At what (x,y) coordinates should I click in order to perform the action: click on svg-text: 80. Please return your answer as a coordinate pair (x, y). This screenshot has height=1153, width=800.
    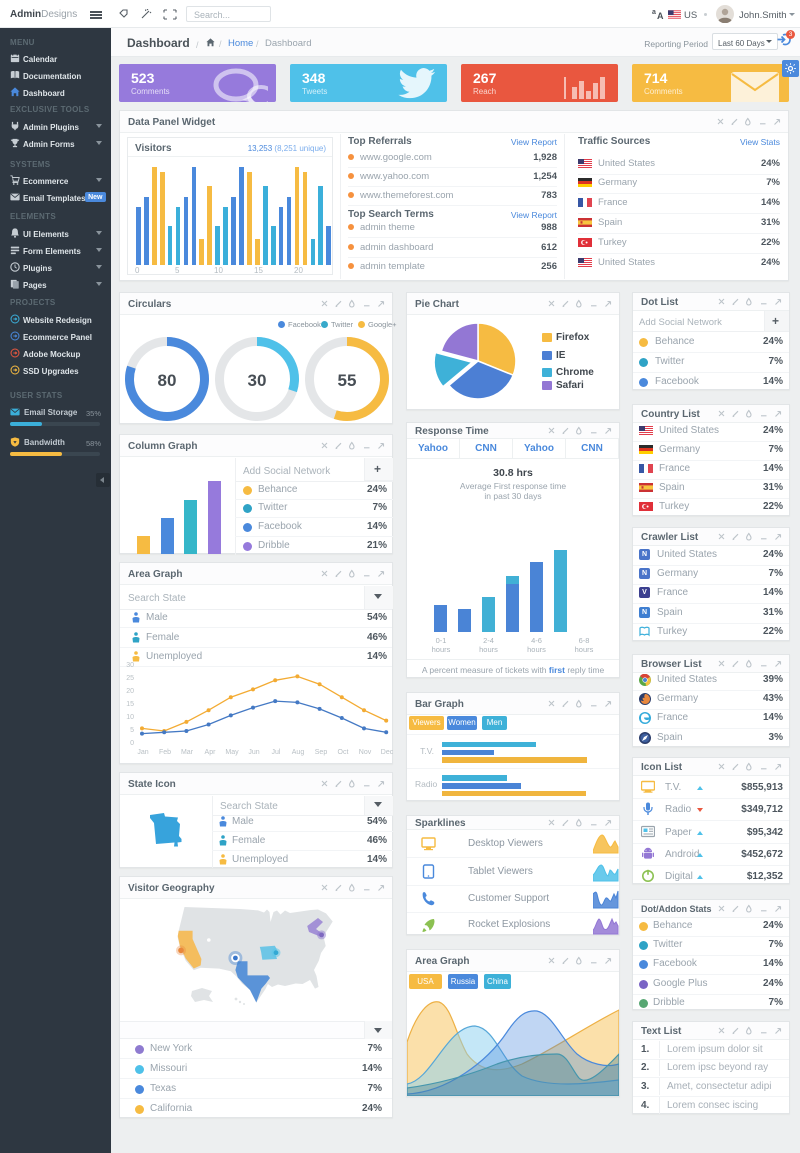
    Looking at the image, I should click on (167, 380).